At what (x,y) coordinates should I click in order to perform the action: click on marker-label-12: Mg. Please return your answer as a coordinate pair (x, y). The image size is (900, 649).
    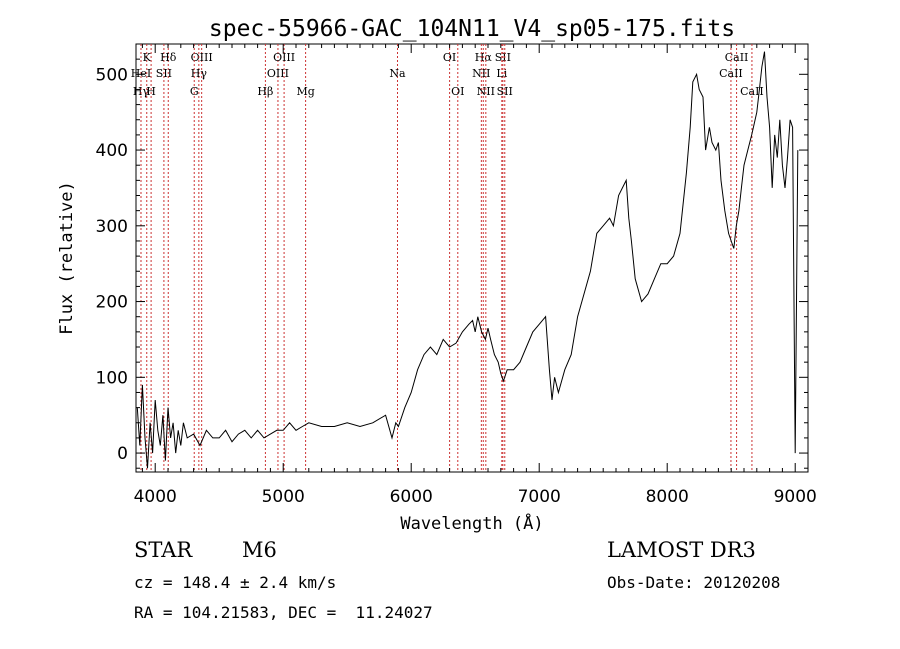
    Looking at the image, I should click on (305, 91).